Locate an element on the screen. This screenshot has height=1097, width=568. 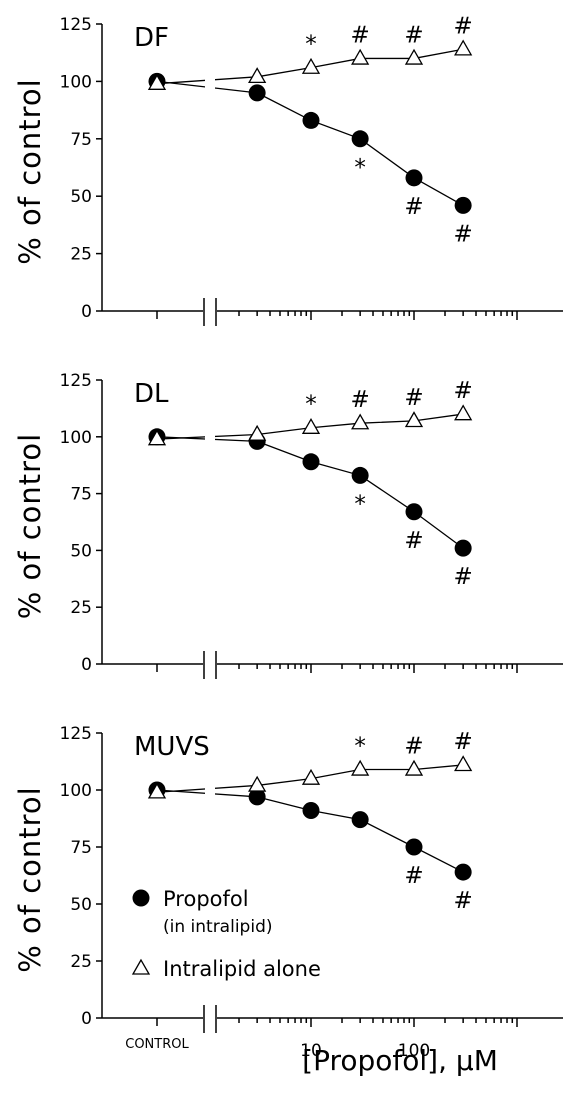
x-tick-label: 100 is located at coordinates (414, 1051).